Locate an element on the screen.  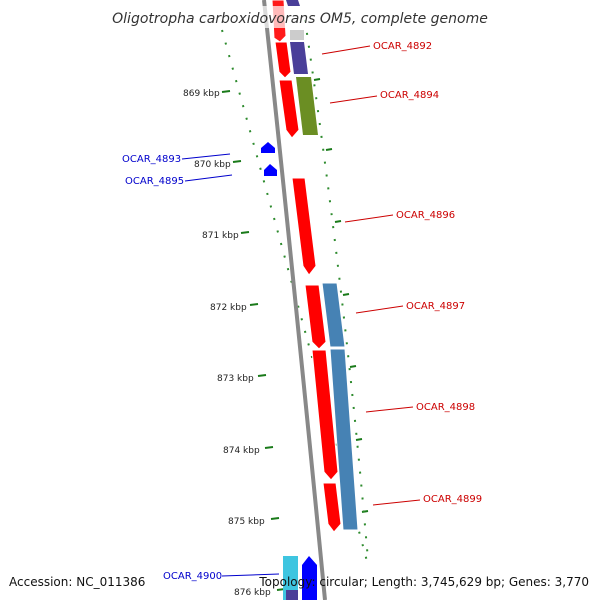
gene-ocar-4898-pair is located at coordinates (344, 439).